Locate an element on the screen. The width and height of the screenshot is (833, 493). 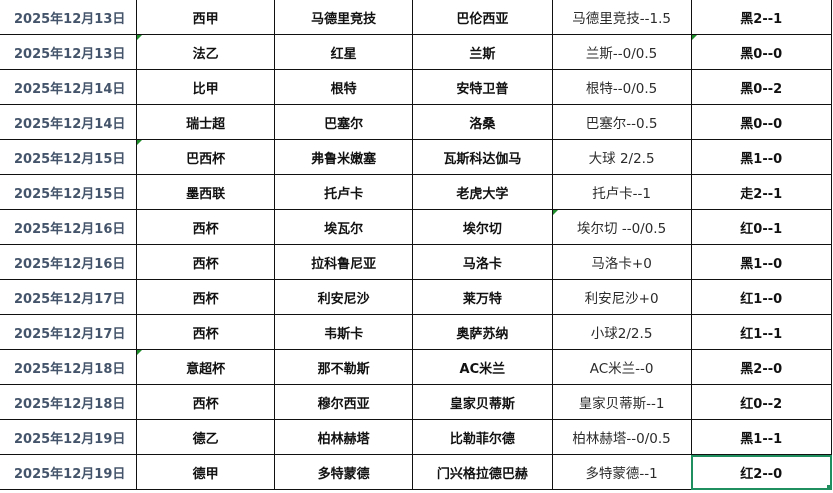
table-row: 2025年12月17日 西杯 利安尼沙 莱万特 利安尼沙+0 红1--0 is located at coordinates (416, 297).